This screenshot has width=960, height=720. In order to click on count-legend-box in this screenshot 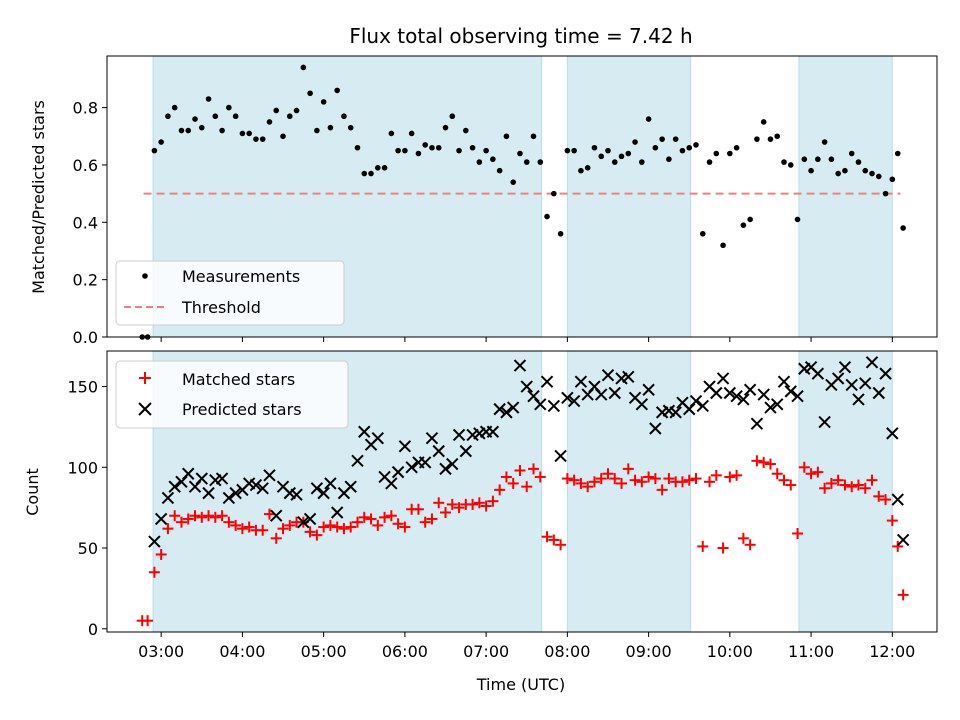, I will do `click(232, 394)`.